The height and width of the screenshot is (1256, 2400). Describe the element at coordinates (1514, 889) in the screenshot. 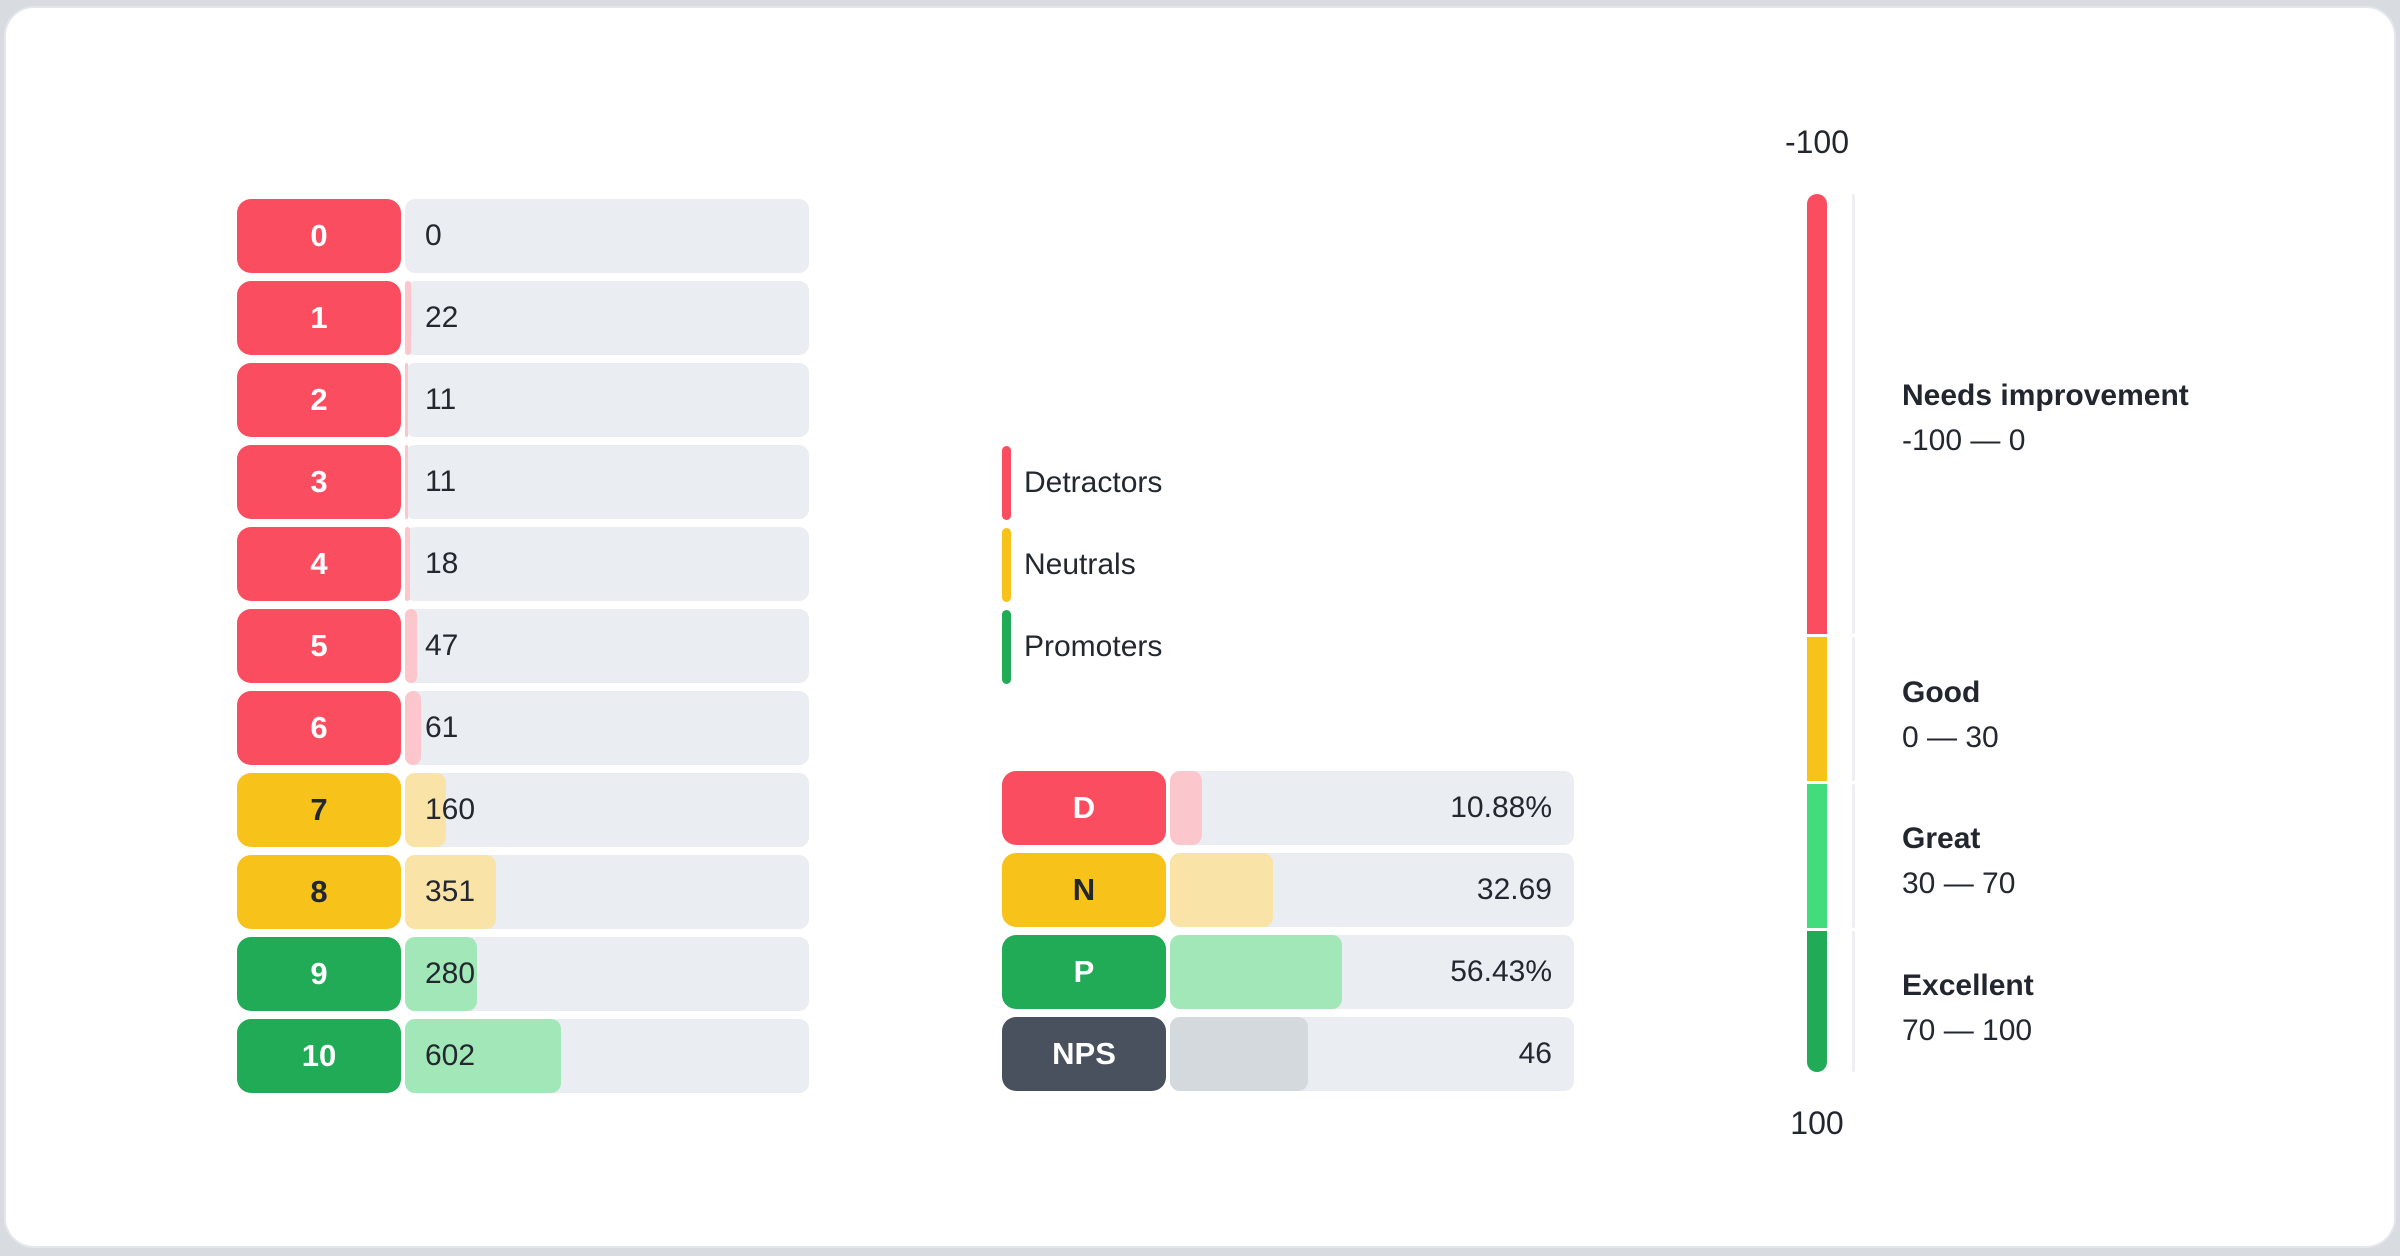

I see `summary-value-n: 32.69` at that location.